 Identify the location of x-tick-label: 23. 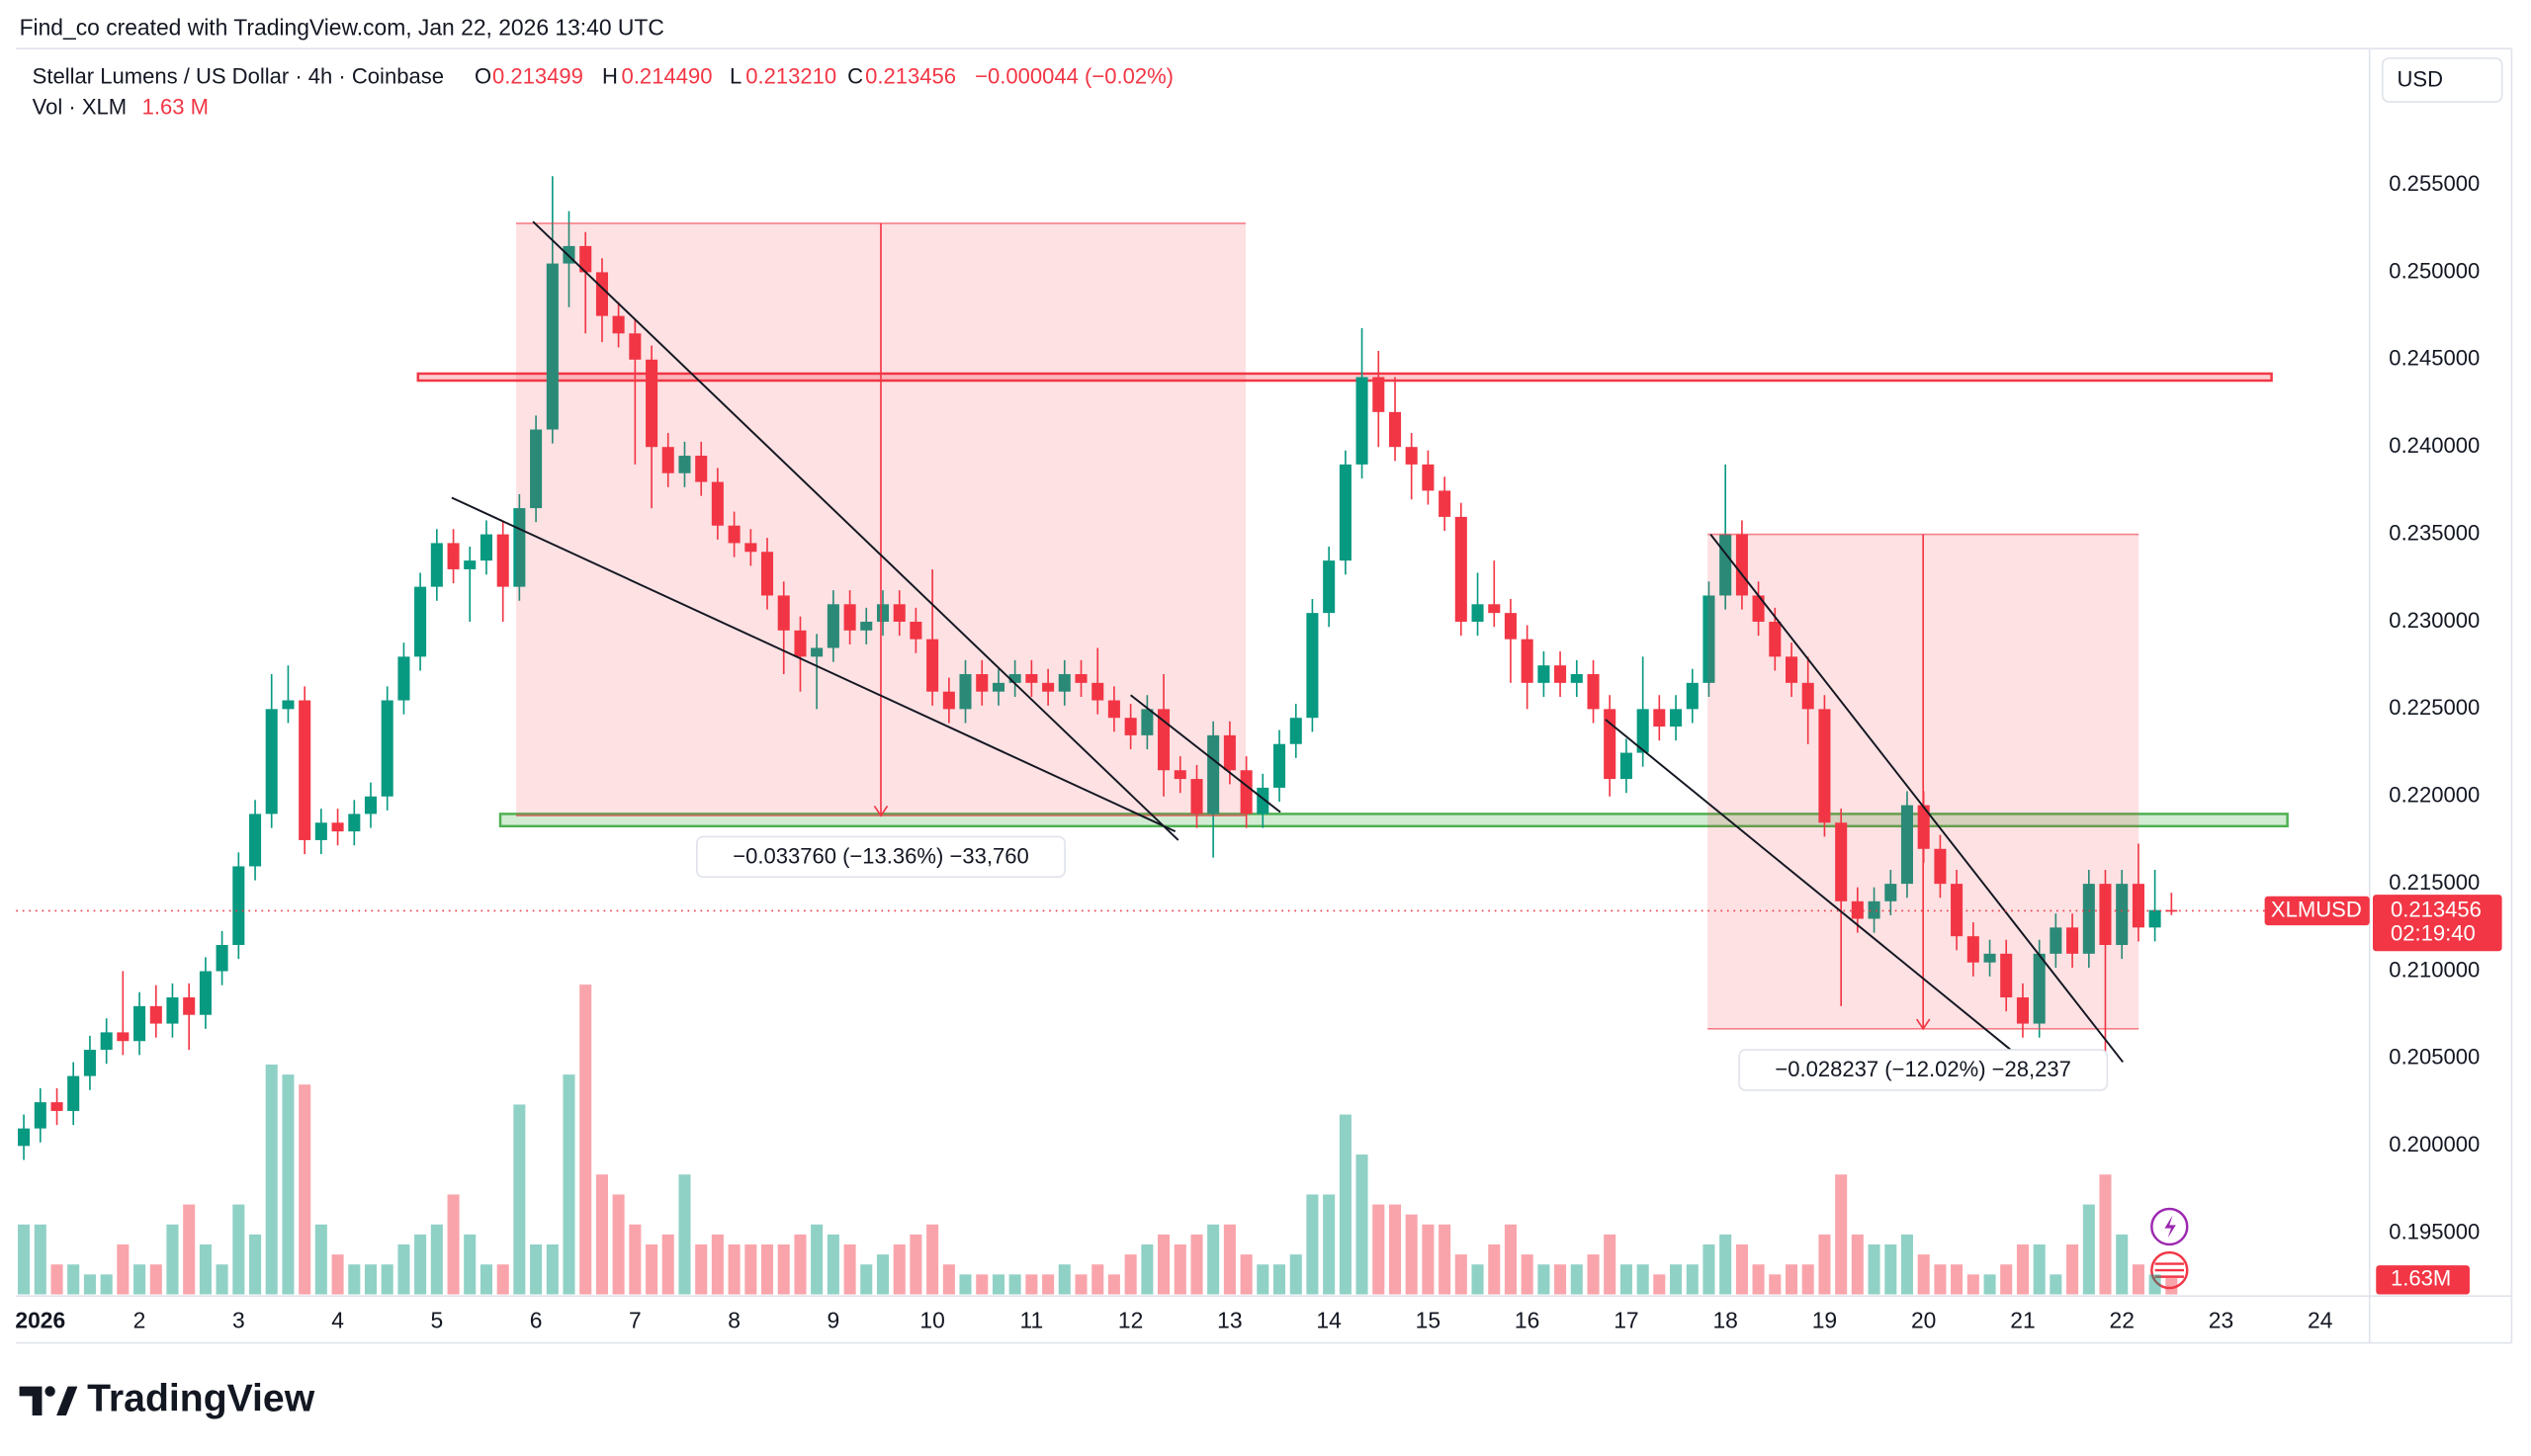
(2221, 1319).